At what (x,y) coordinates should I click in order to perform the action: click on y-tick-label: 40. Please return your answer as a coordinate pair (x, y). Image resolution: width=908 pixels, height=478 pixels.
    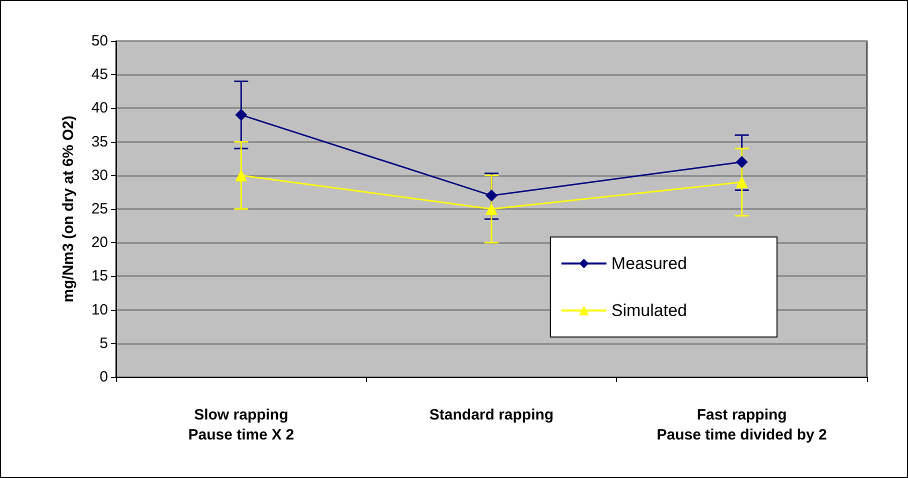
    Looking at the image, I should click on (99, 108).